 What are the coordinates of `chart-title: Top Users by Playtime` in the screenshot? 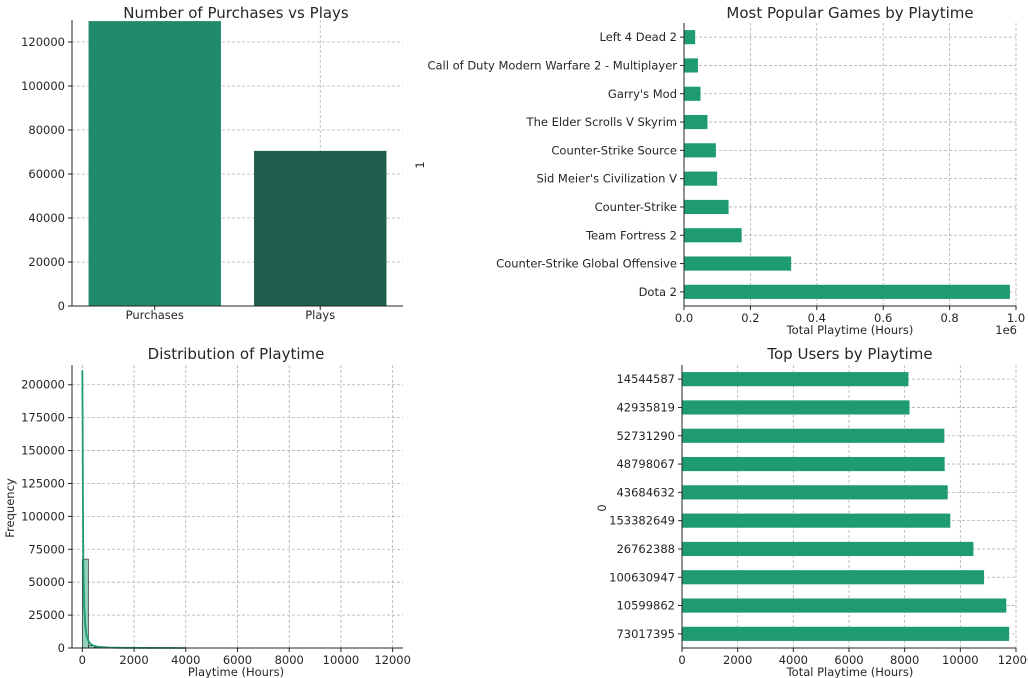 It's located at (849, 354).